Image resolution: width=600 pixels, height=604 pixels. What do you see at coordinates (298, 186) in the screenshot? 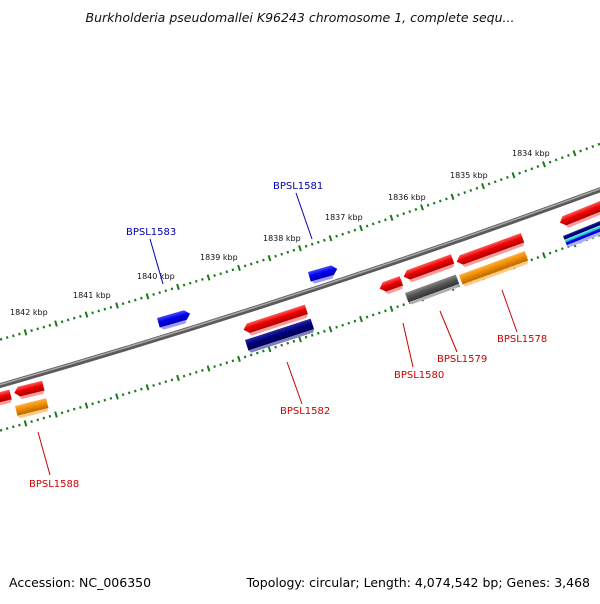
I see `gene-label-bpsl1581: BPSL1581` at bounding box center [298, 186].